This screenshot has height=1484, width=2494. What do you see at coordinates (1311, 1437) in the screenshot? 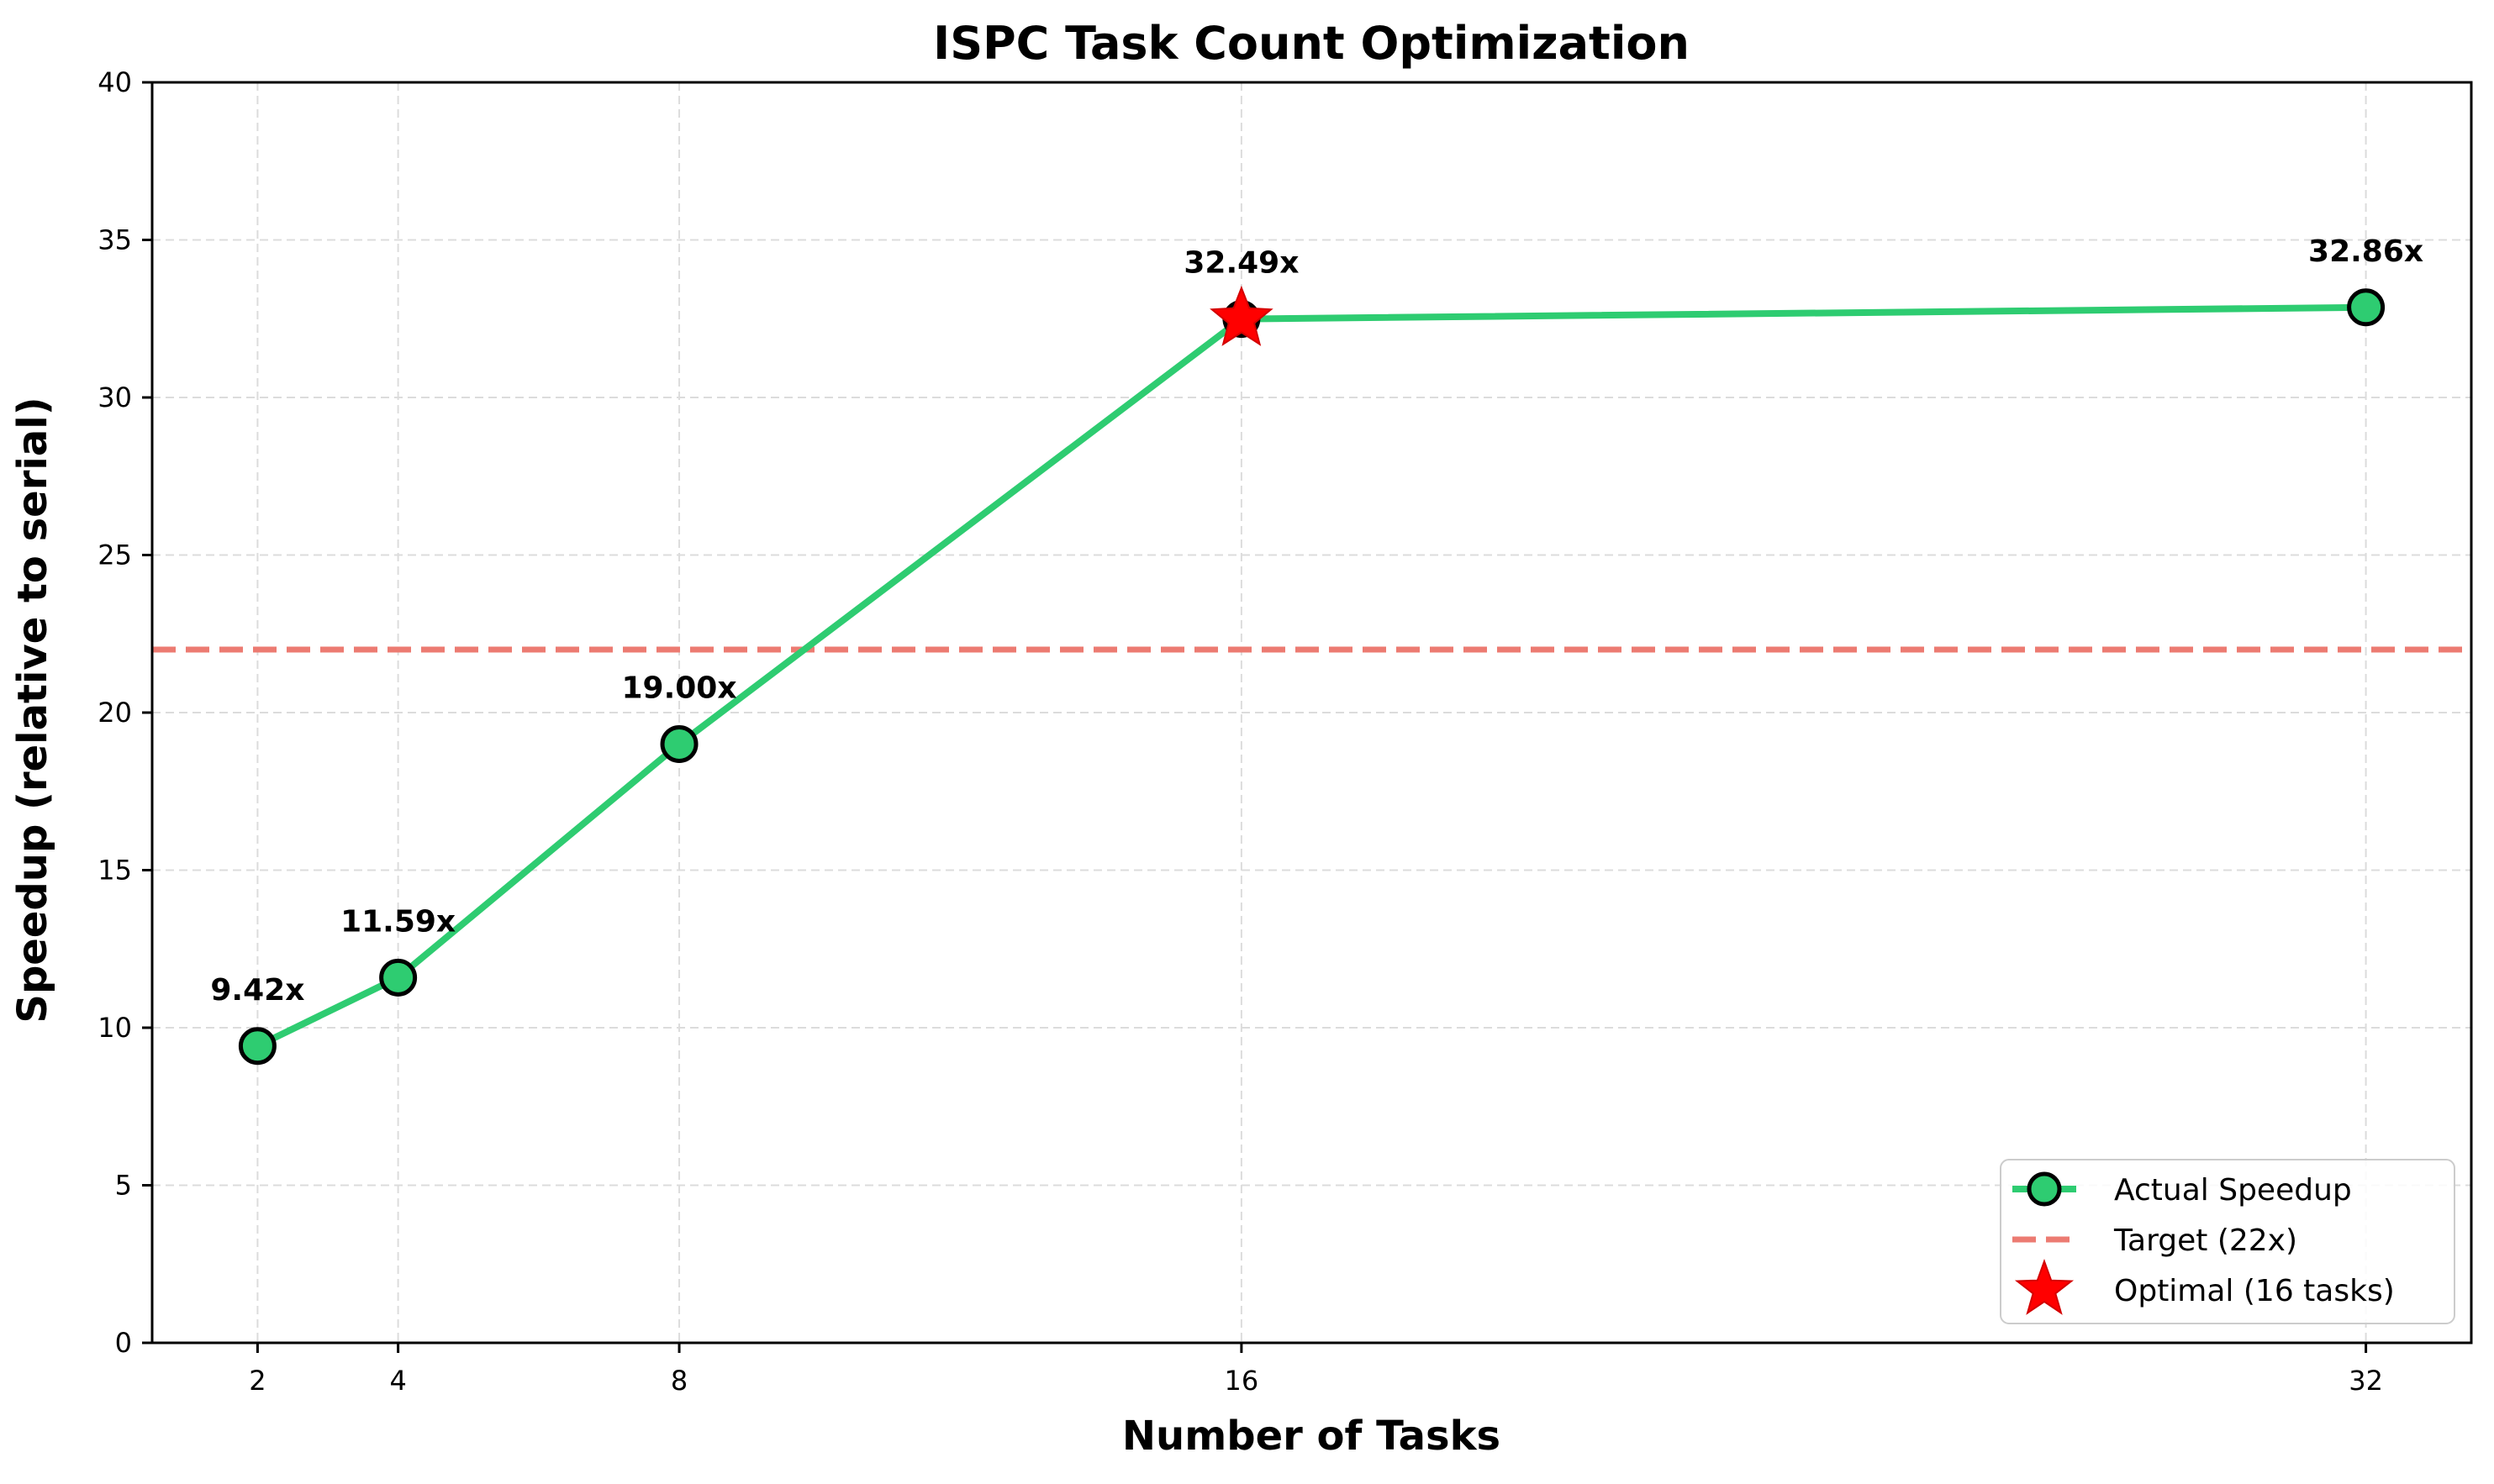
I see `x-axis-label: Number of Tasks` at bounding box center [1311, 1437].